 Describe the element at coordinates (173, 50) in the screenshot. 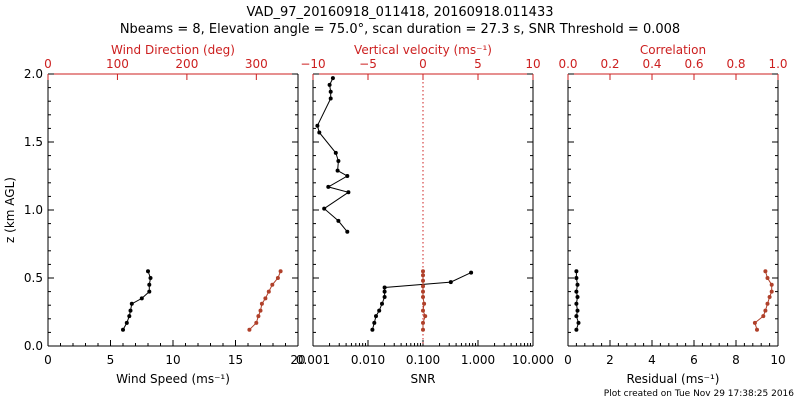

I see `top-axis-label: Wind Direction (deg)` at that location.